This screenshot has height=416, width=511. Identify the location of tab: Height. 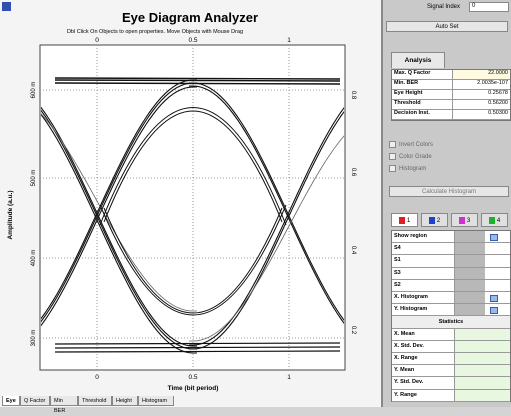
(125, 401).